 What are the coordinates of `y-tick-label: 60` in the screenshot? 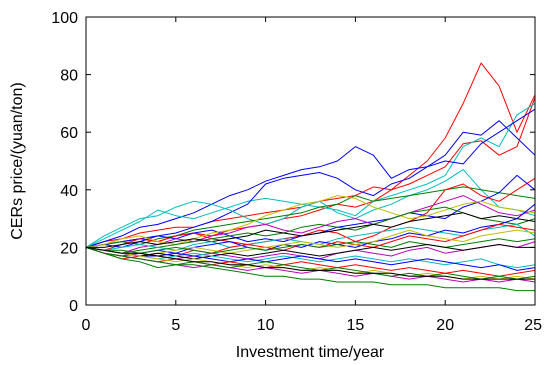 It's located at (69, 133).